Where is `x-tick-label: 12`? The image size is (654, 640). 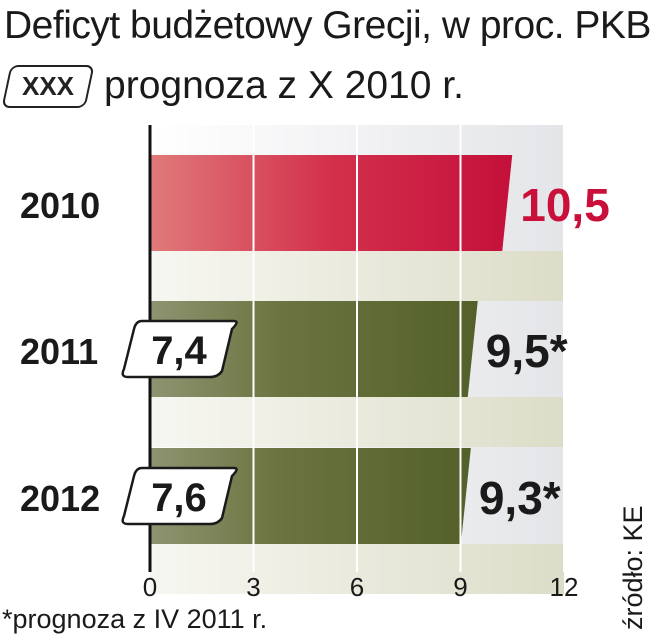 x-tick-label: 12 is located at coordinates (564, 587).